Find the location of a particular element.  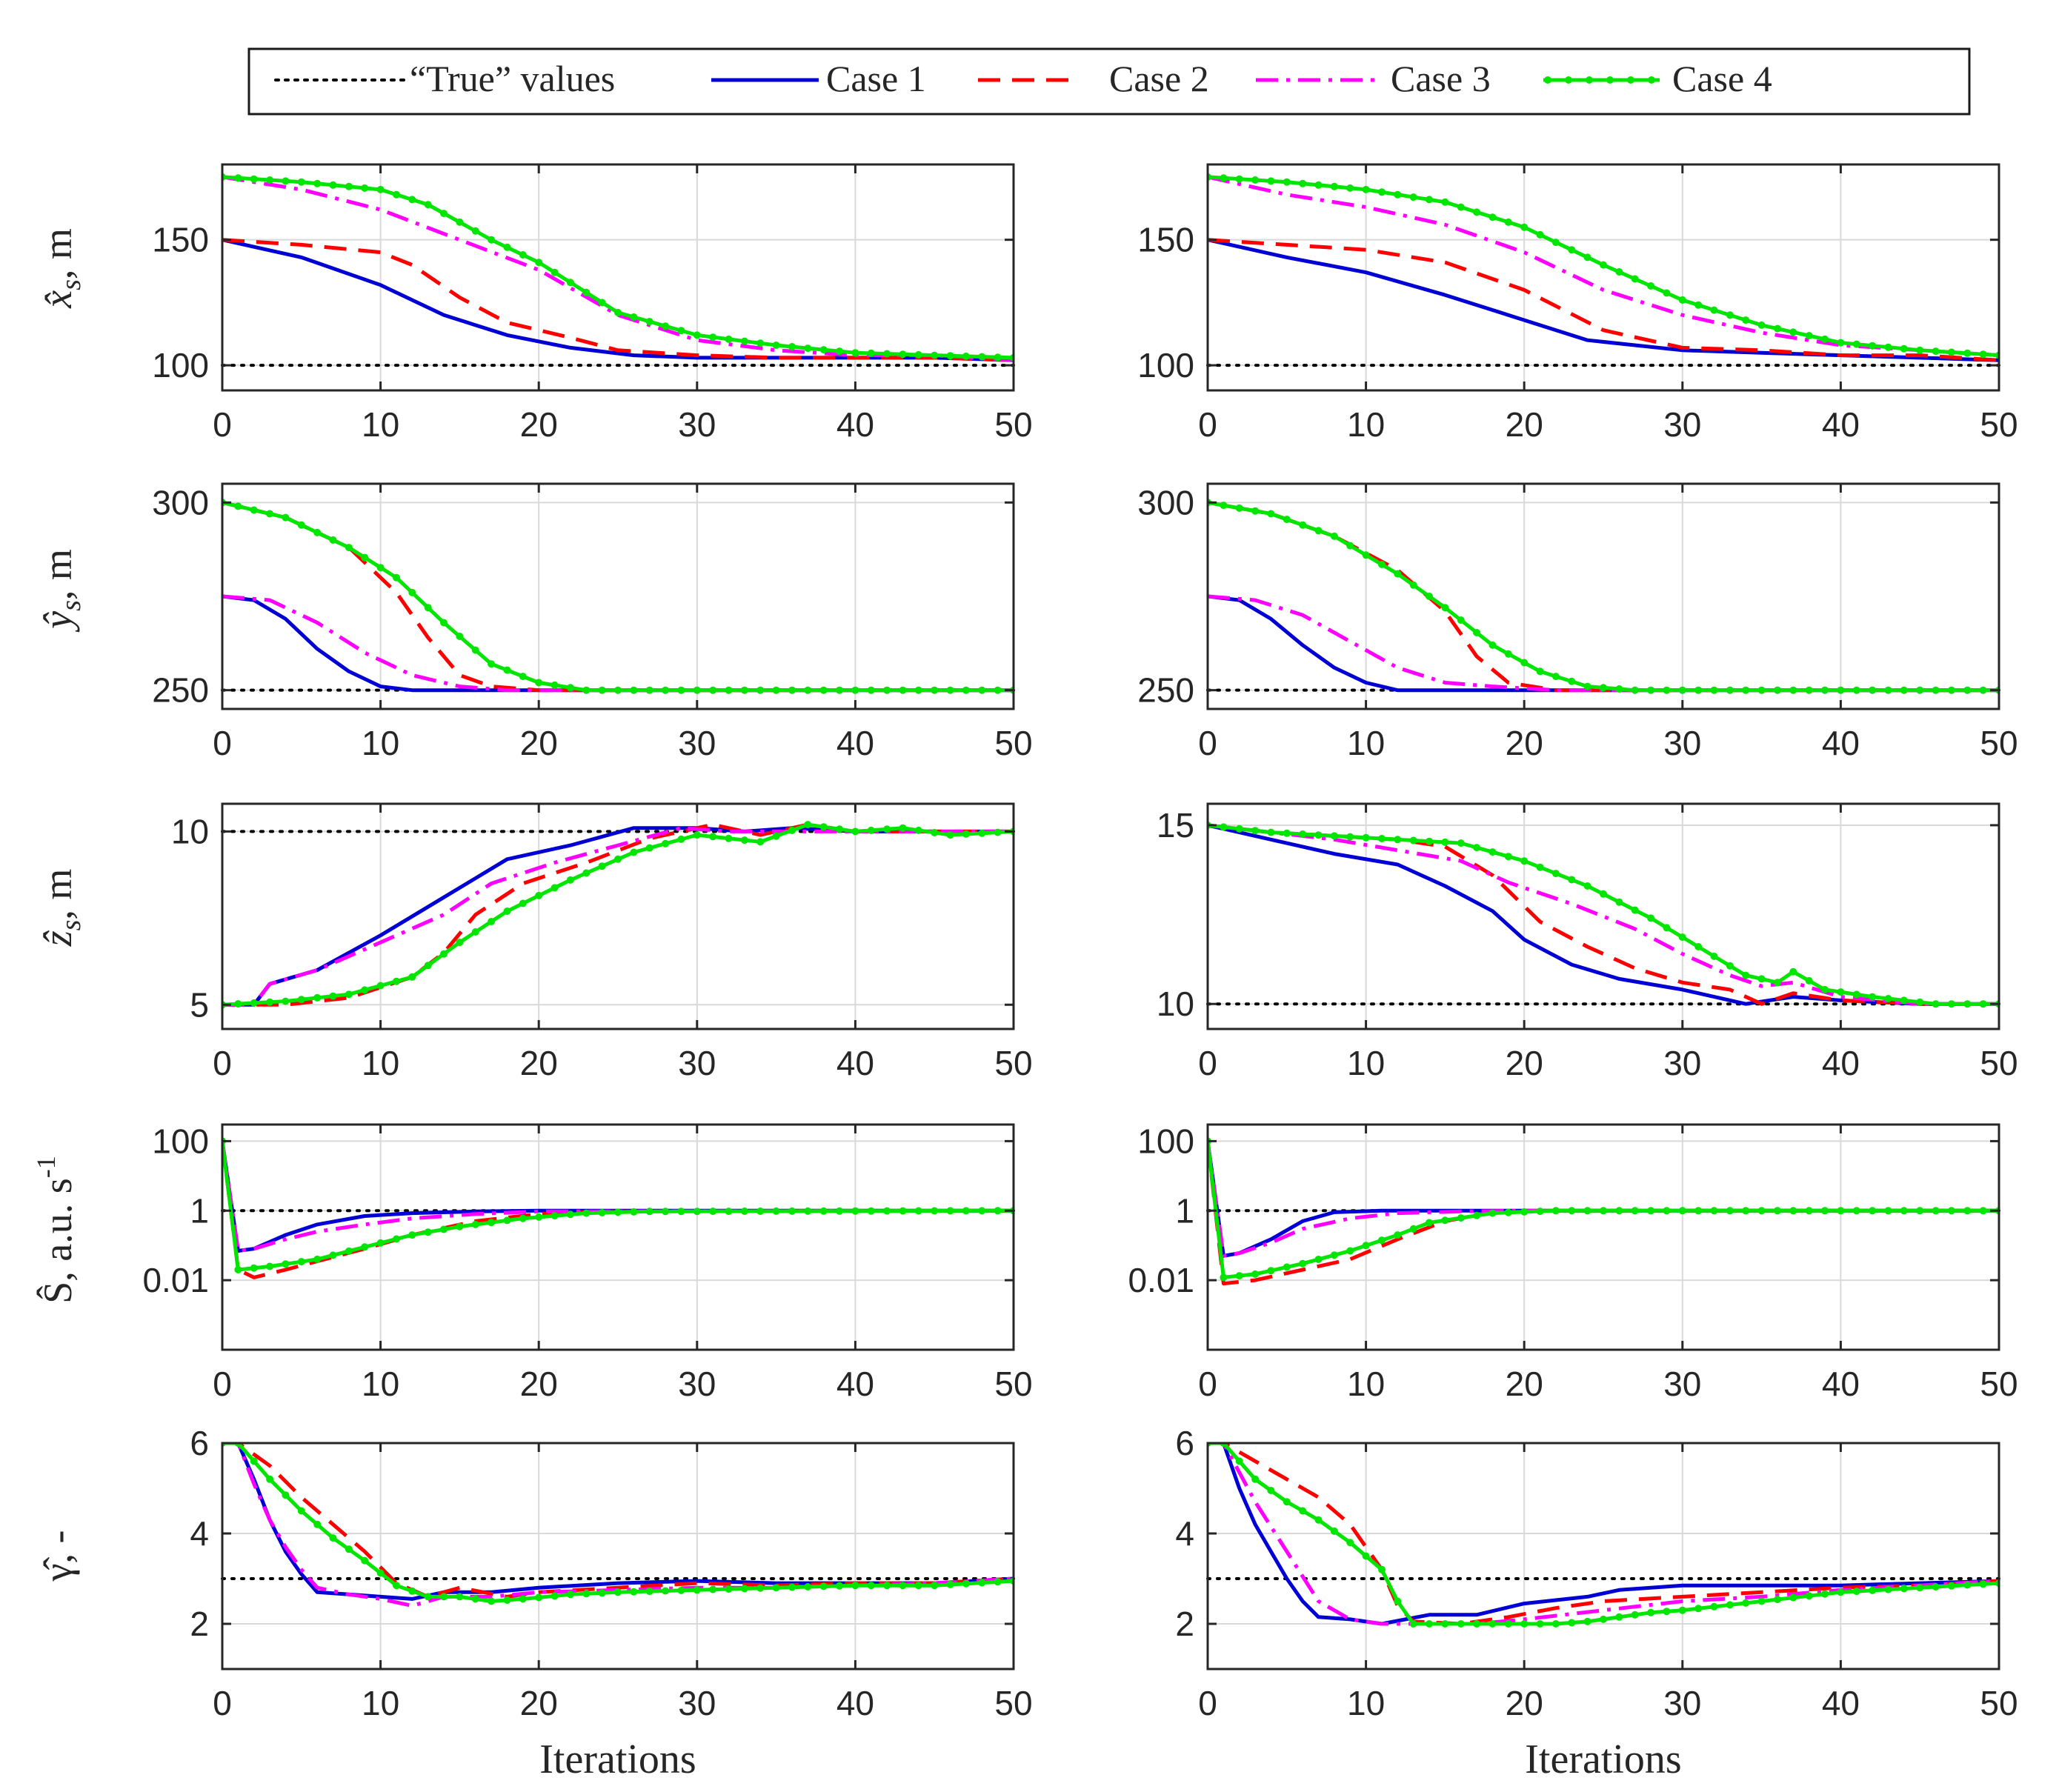

y-tick-label: 150 is located at coordinates (180, 240).